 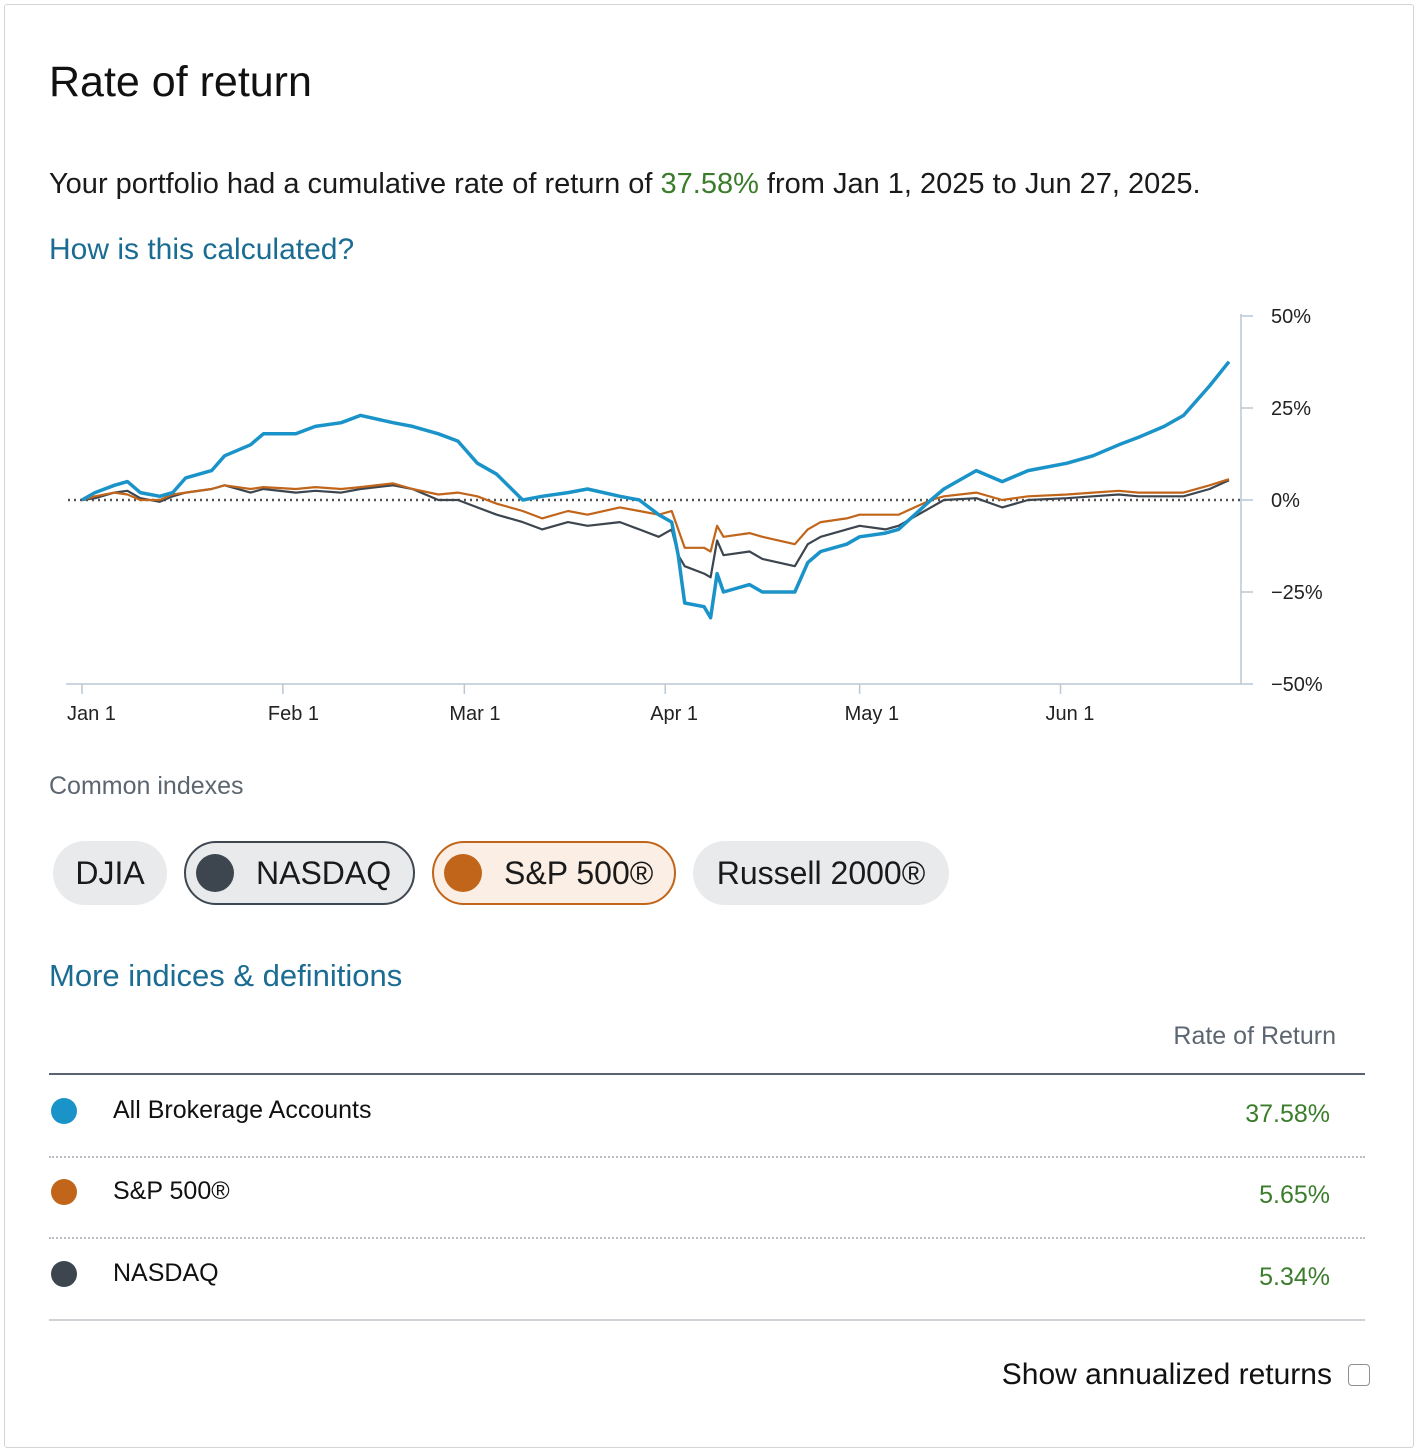 I want to click on common-indexes-label: Common indexes, so click(x=146, y=786).